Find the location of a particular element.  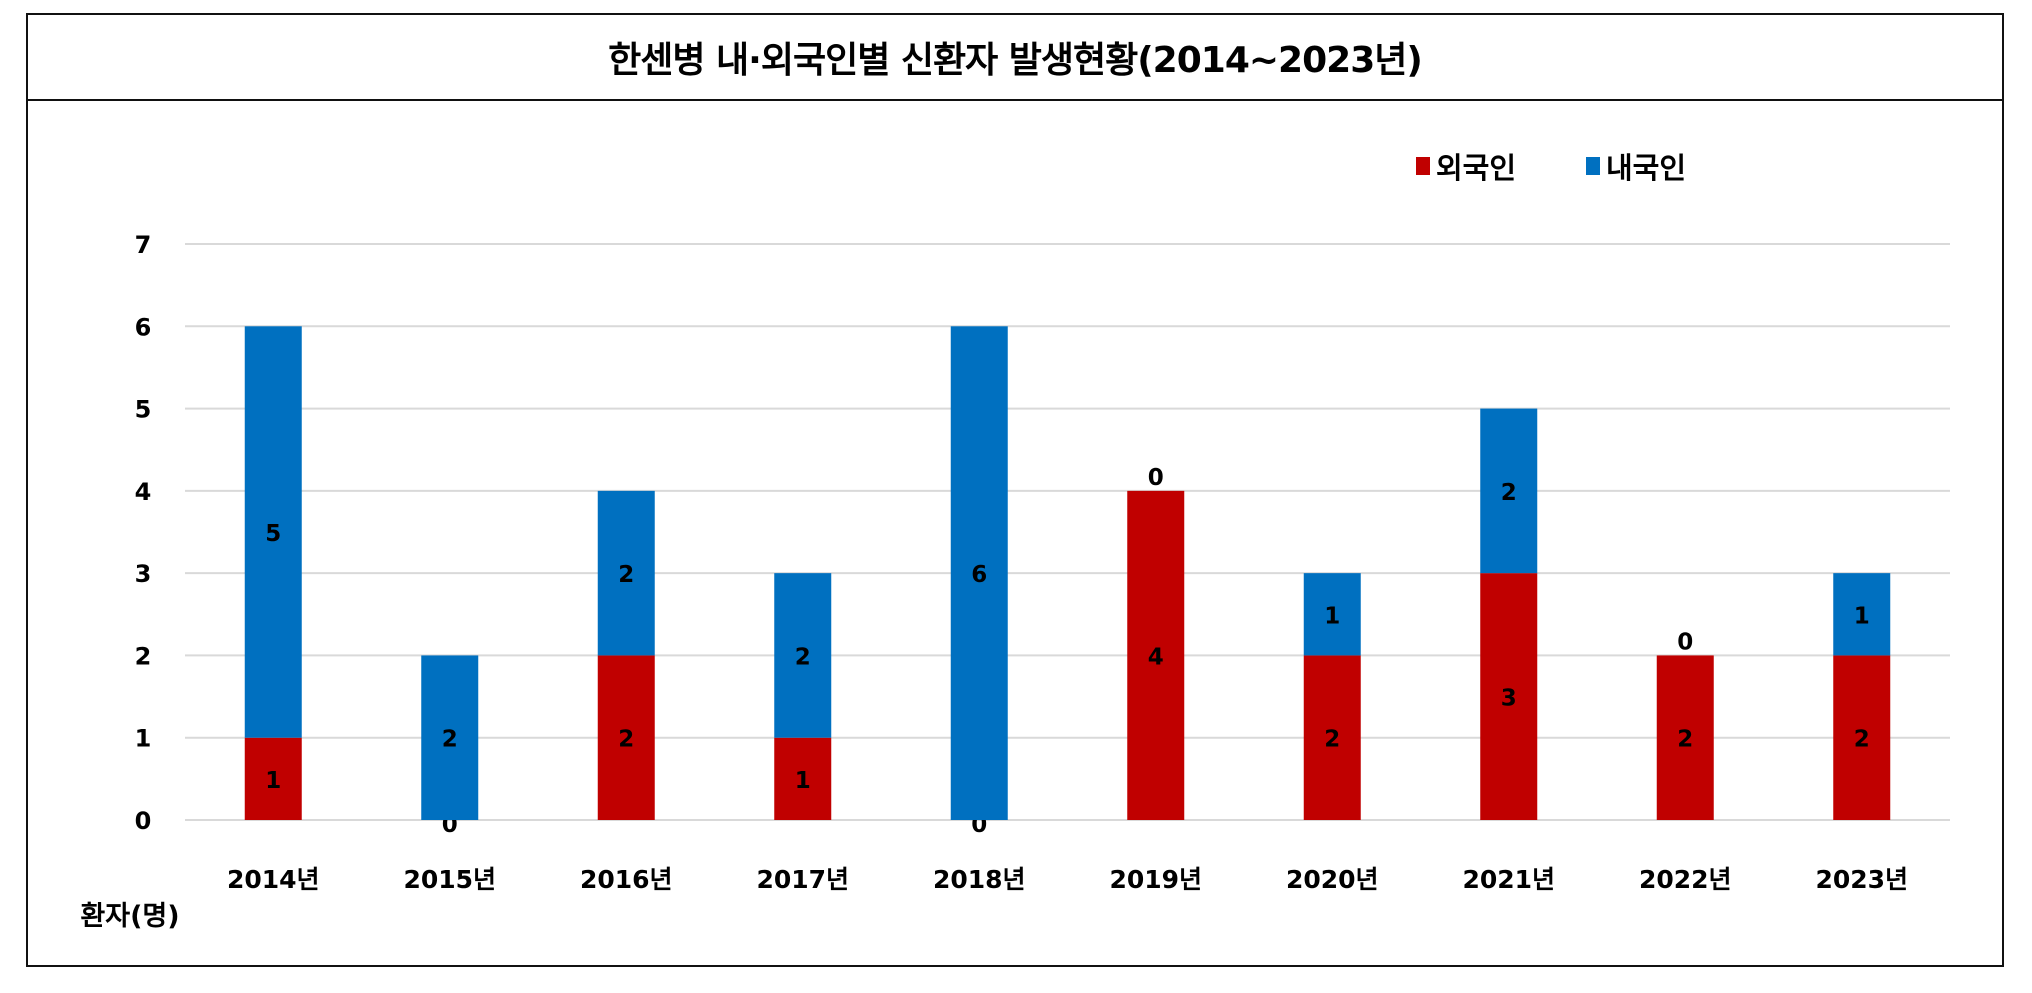

y-tick-label: 5 is located at coordinates (143, 410).